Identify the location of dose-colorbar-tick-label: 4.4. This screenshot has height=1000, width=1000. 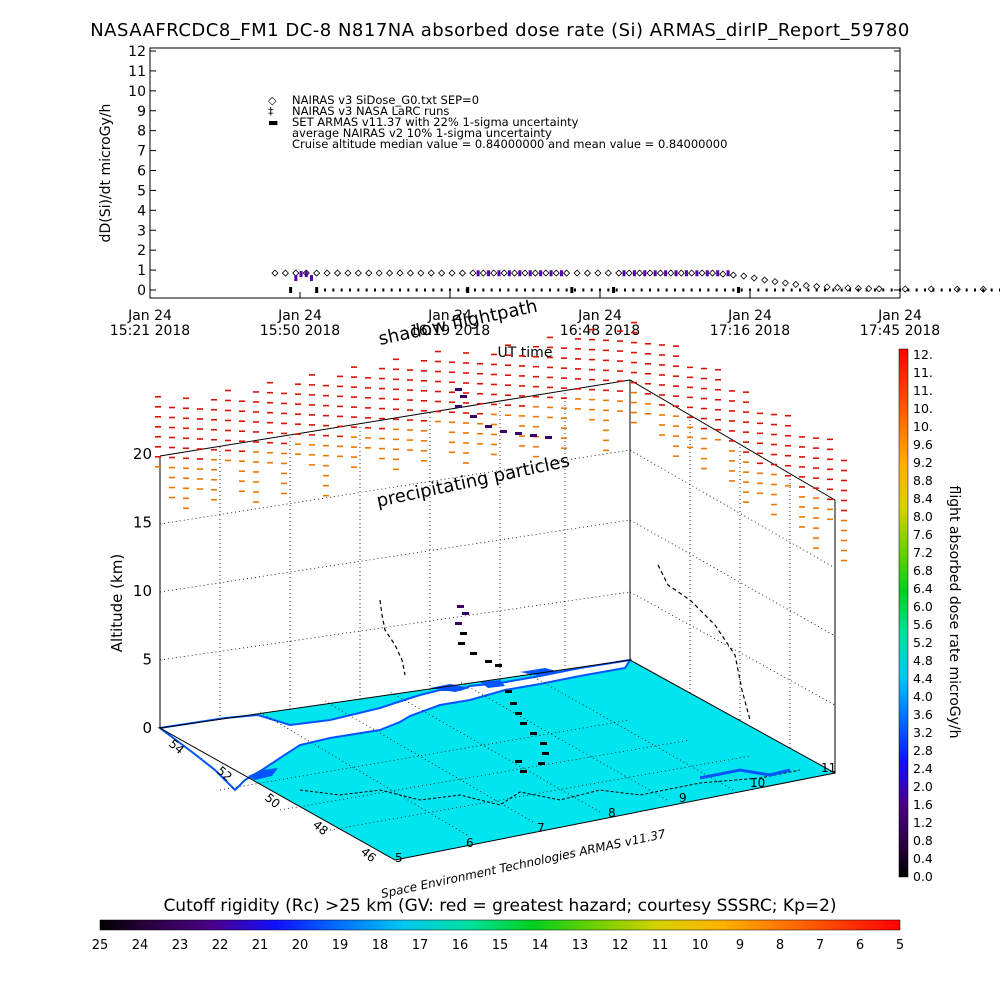
(923, 678).